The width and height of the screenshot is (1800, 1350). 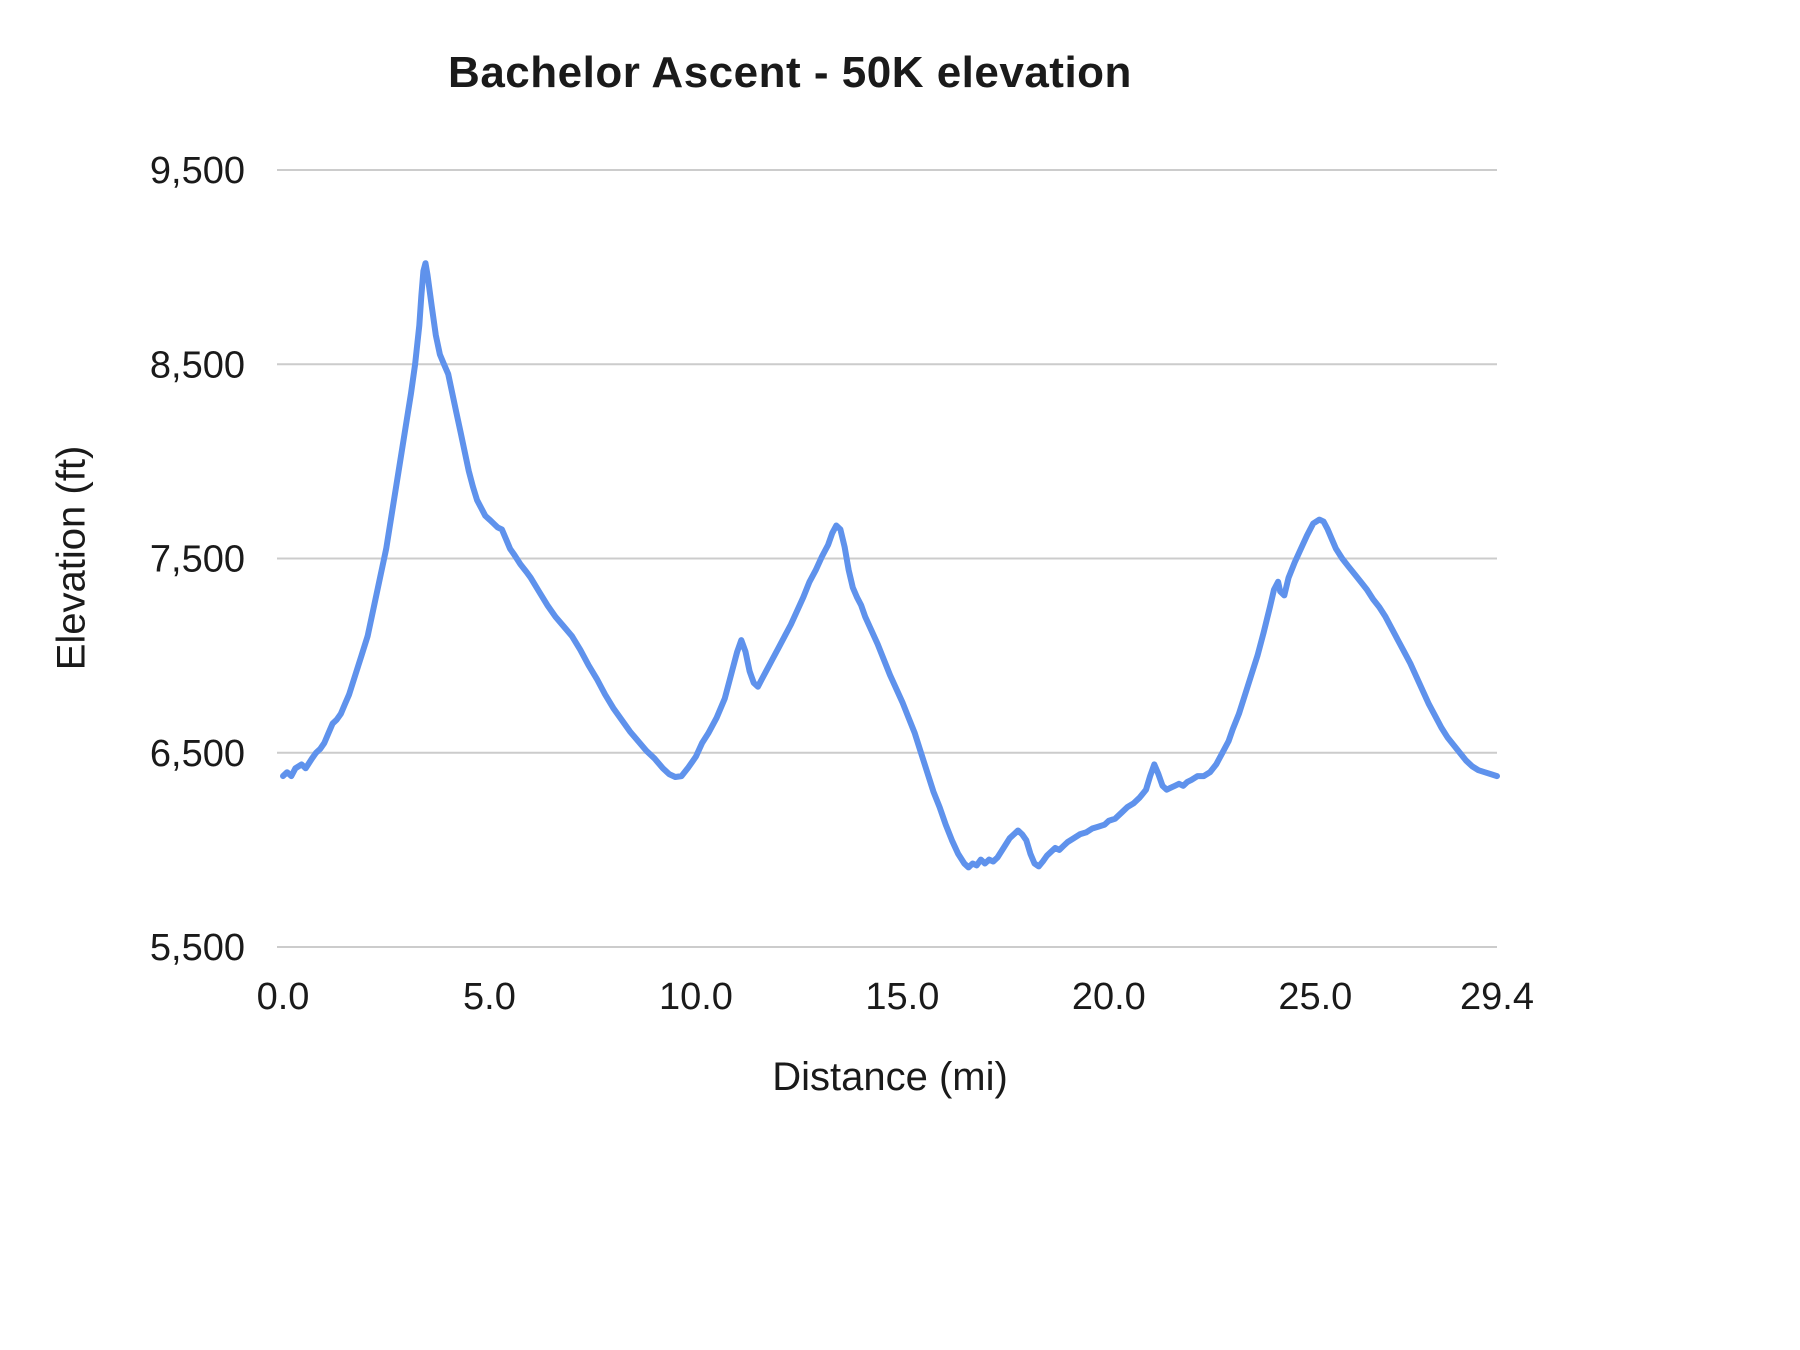 What do you see at coordinates (696, 997) in the screenshot?
I see `x-tick-label: 10.0` at bounding box center [696, 997].